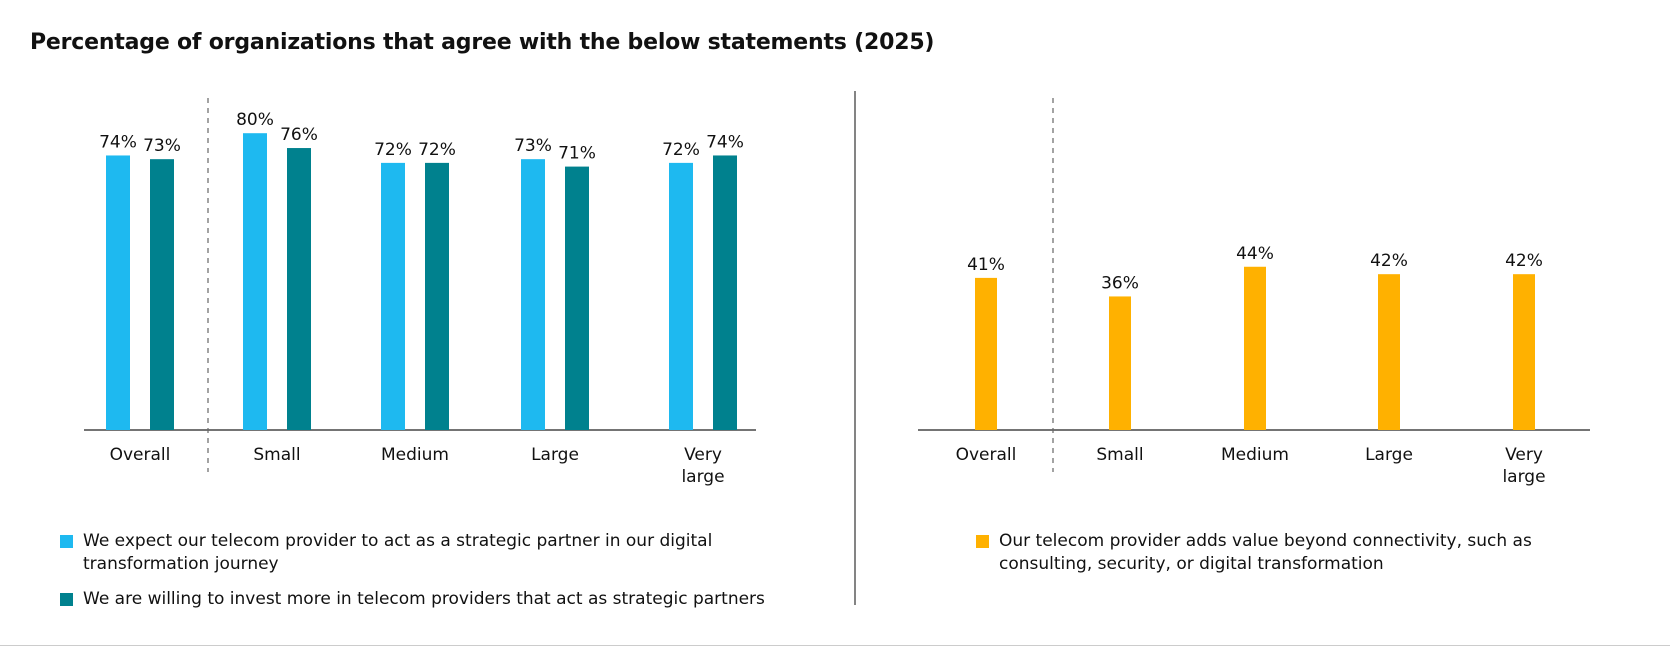 The image size is (1670, 646). I want to click on legend-swatch-teal, so click(66, 599).